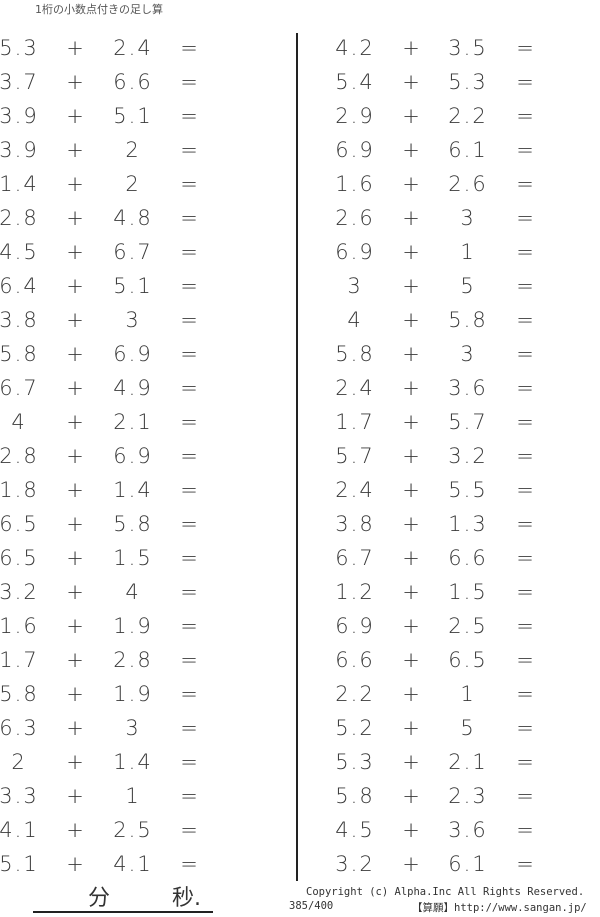 The image size is (600, 917). What do you see at coordinates (19, 388) in the screenshot?
I see `operand-a: 6.7` at bounding box center [19, 388].